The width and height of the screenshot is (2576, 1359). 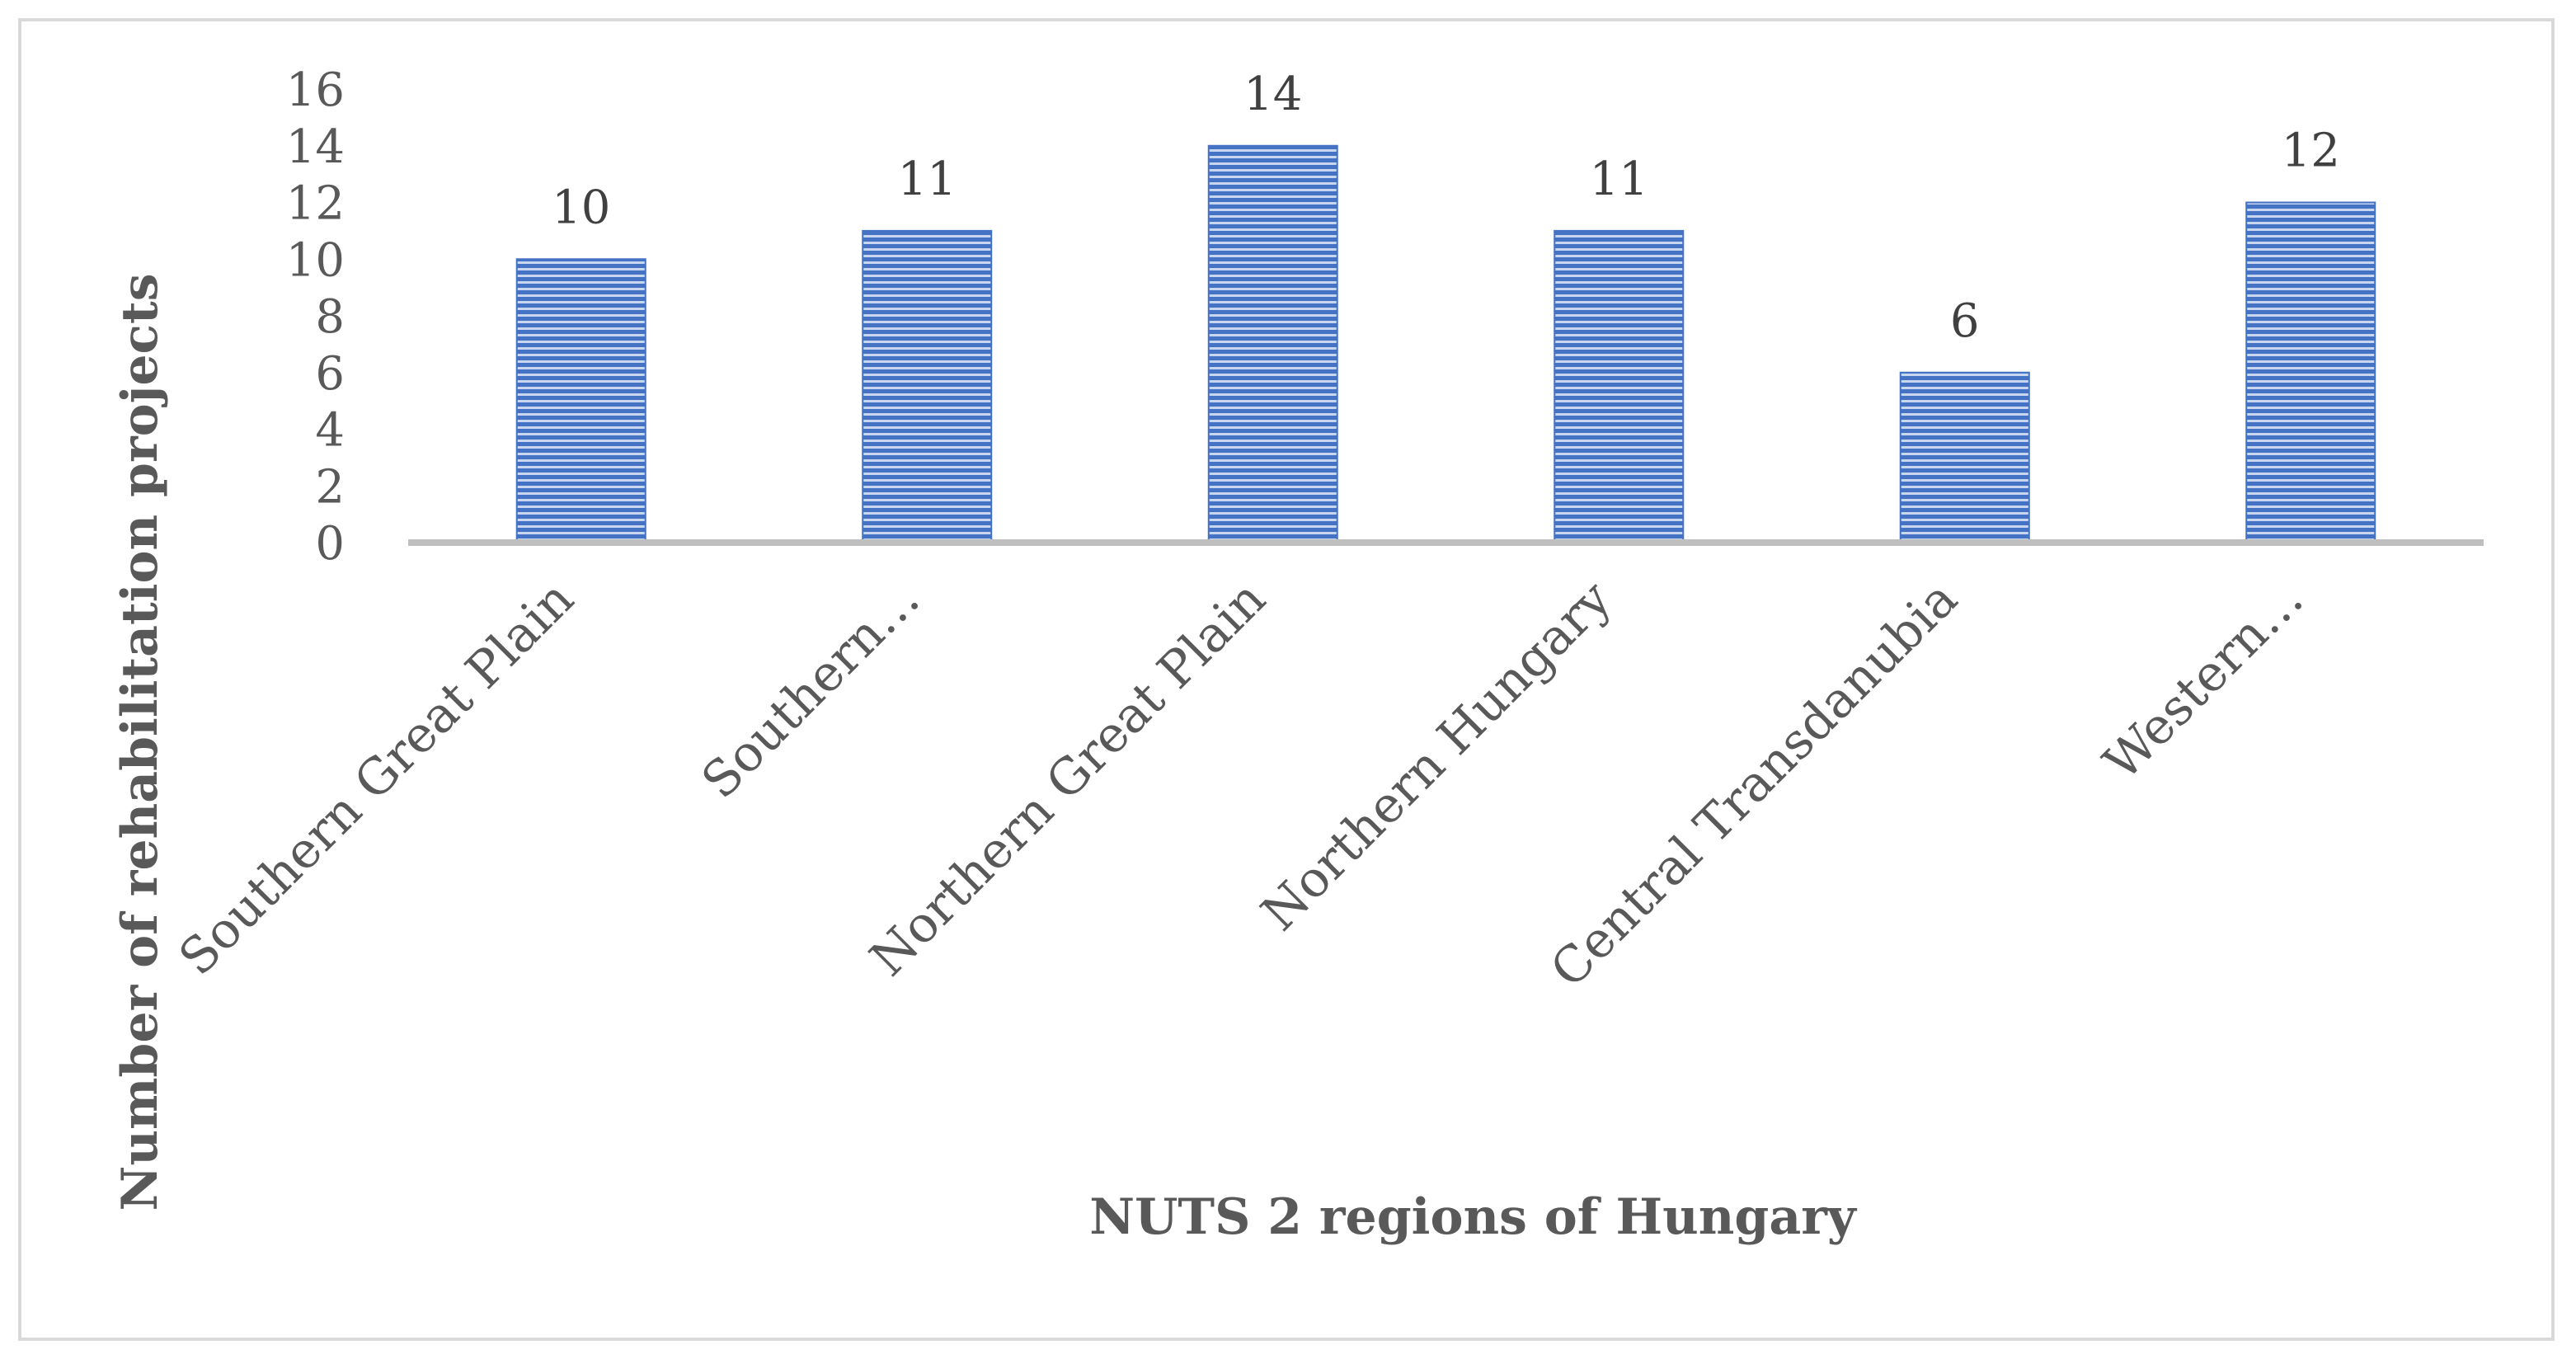 What do you see at coordinates (1446, 208) in the screenshot?
I see `data-labels: 10 11 14 11 6 12` at bounding box center [1446, 208].